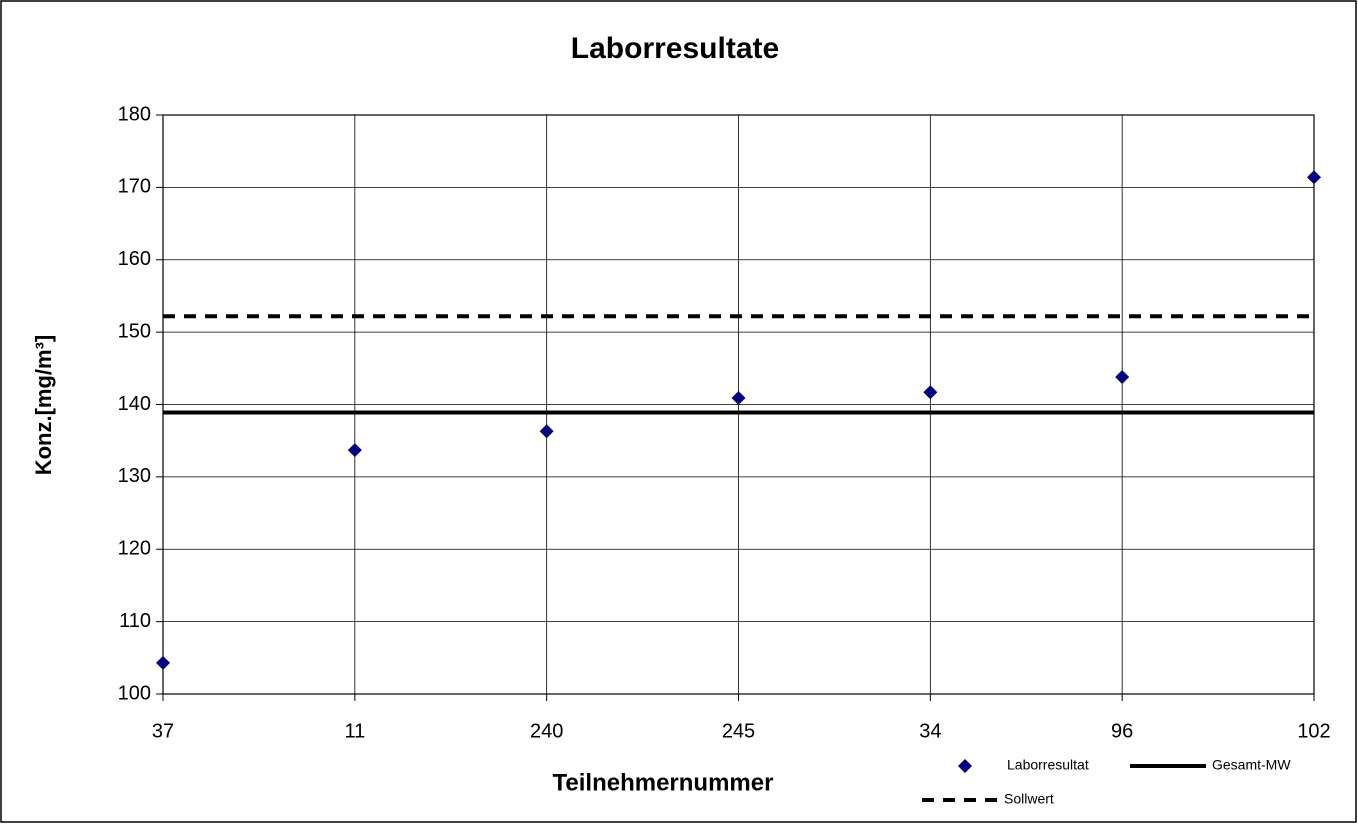 The width and height of the screenshot is (1358, 824). I want to click on y-tick-label: 180, so click(134, 114).